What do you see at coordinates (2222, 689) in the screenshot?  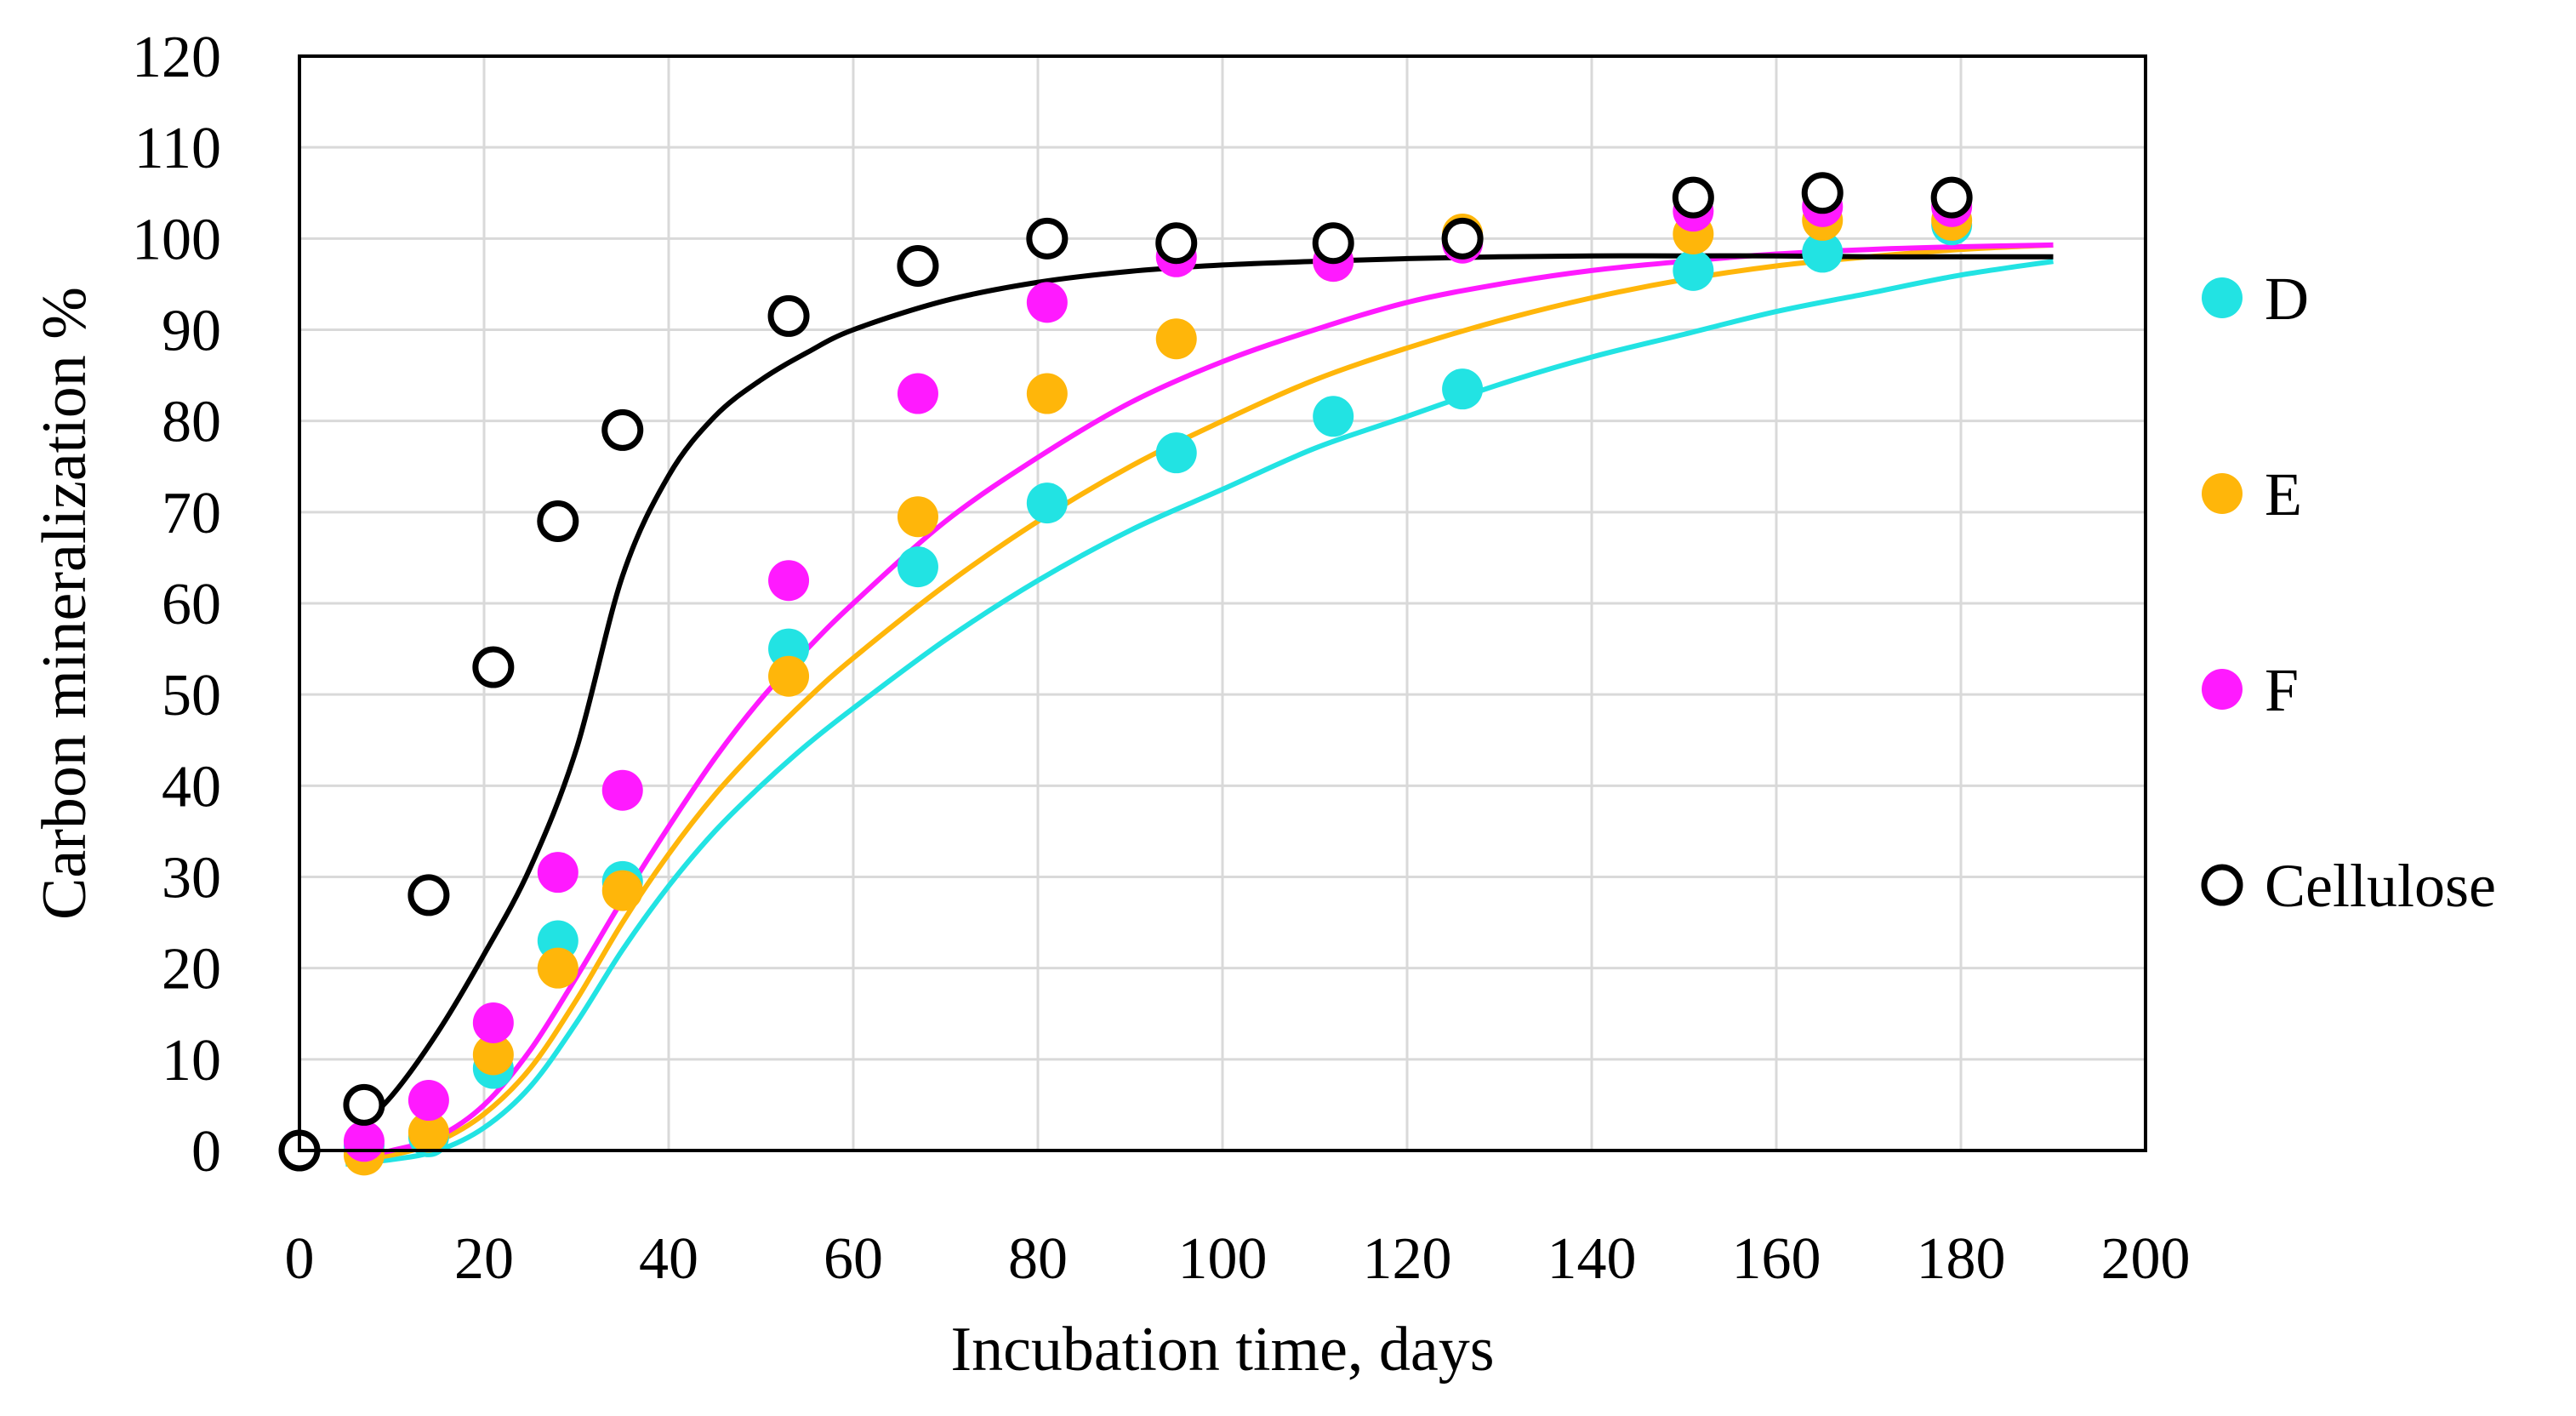 I see `legend-marker-f` at bounding box center [2222, 689].